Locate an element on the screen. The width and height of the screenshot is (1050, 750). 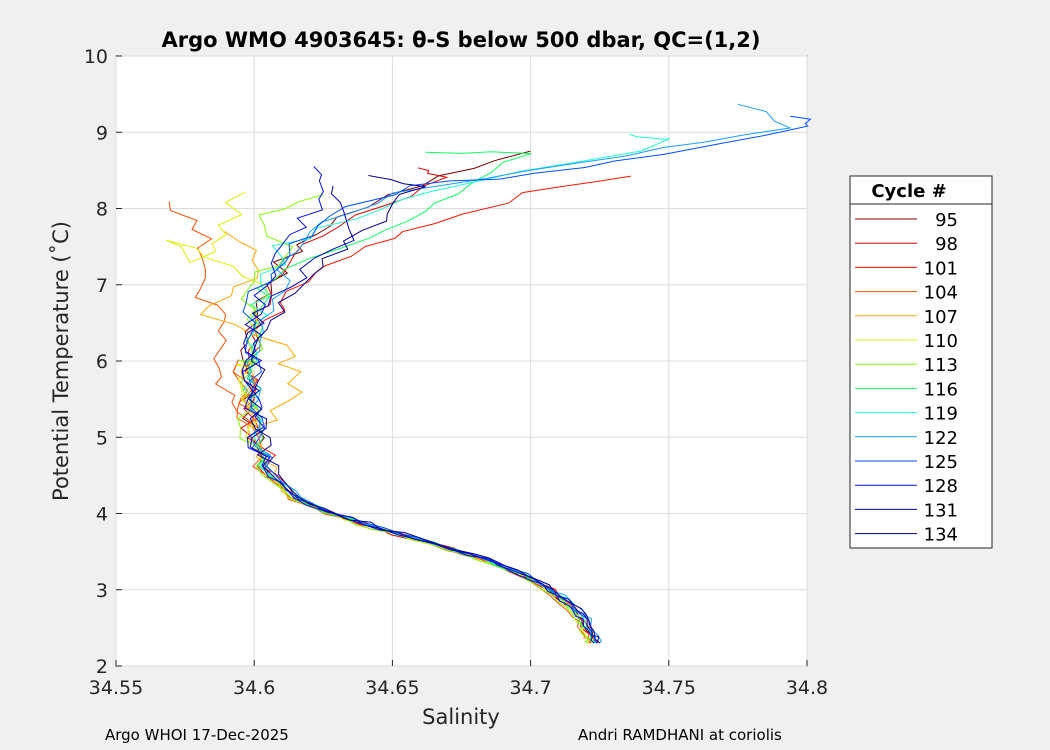
x-tick-label: 34.7 is located at coordinates (530, 688).